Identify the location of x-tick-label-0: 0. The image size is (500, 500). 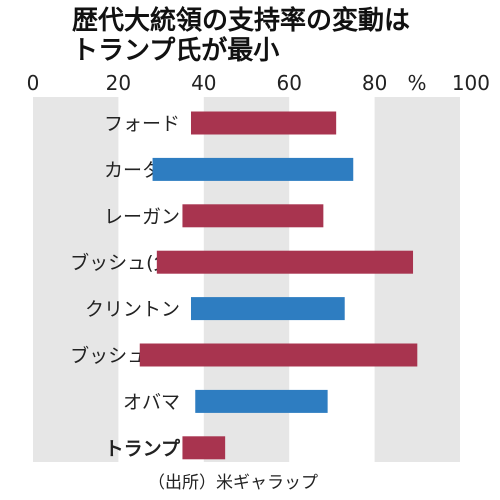
(33, 83).